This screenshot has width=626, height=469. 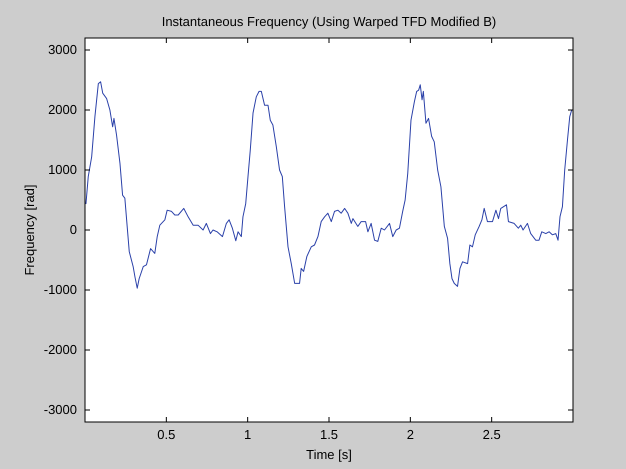 What do you see at coordinates (29, 230) in the screenshot?
I see `y-axis-title: Frequency [rad]` at bounding box center [29, 230].